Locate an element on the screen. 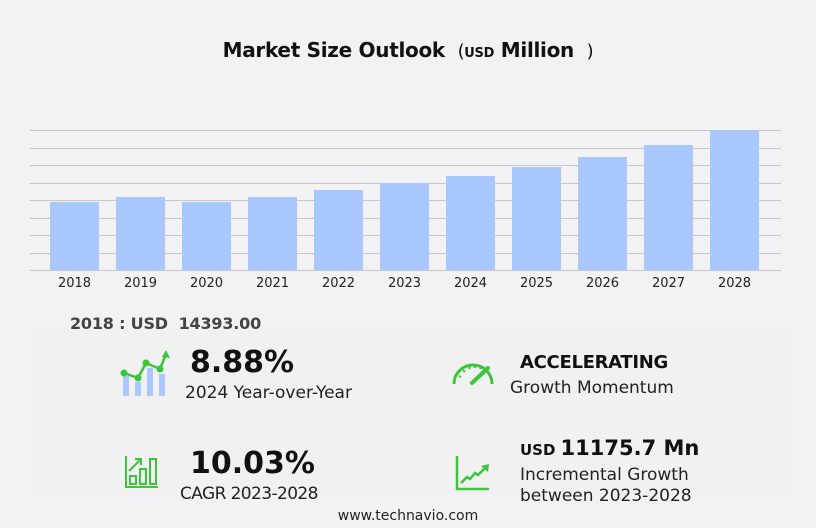 The height and width of the screenshot is (528, 816). x-tick-label: 2025 is located at coordinates (536, 283).